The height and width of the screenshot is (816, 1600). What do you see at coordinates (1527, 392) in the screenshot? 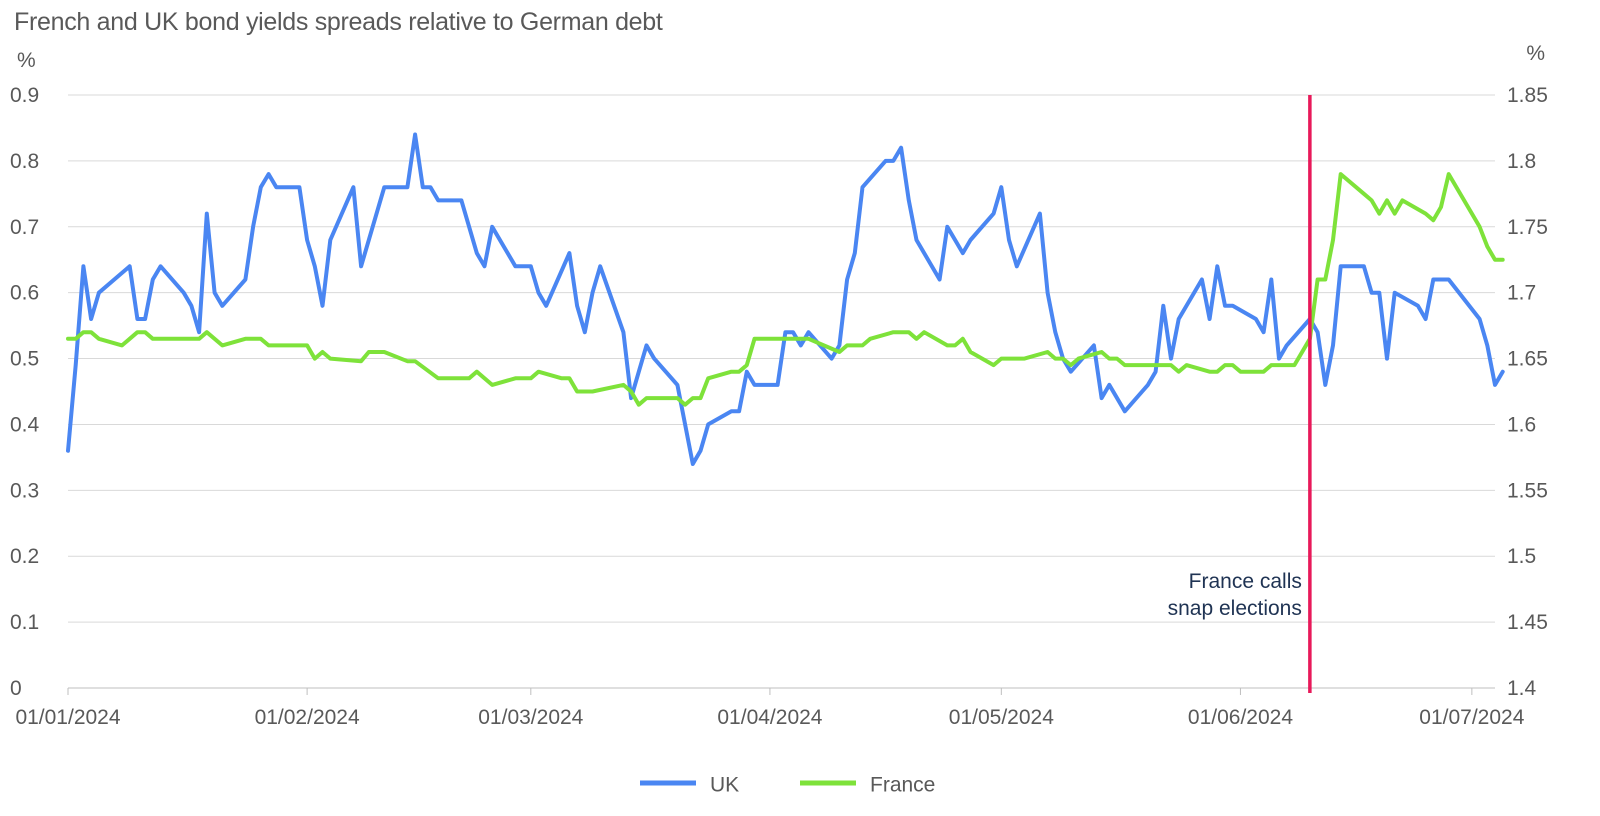
I see `right-y-axis-ticks: 1.4 1.45 1.5 1.55 1.6 1.65 1.7 1.75 1.8 1.85` at bounding box center [1527, 392].